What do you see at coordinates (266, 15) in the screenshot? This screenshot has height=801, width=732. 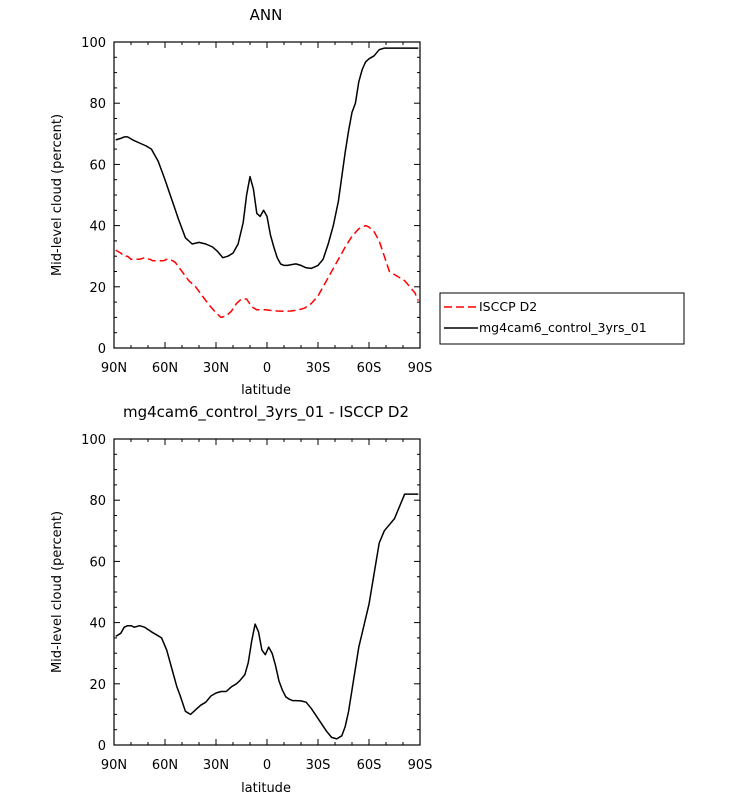 I see `chart-title: ANN` at bounding box center [266, 15].